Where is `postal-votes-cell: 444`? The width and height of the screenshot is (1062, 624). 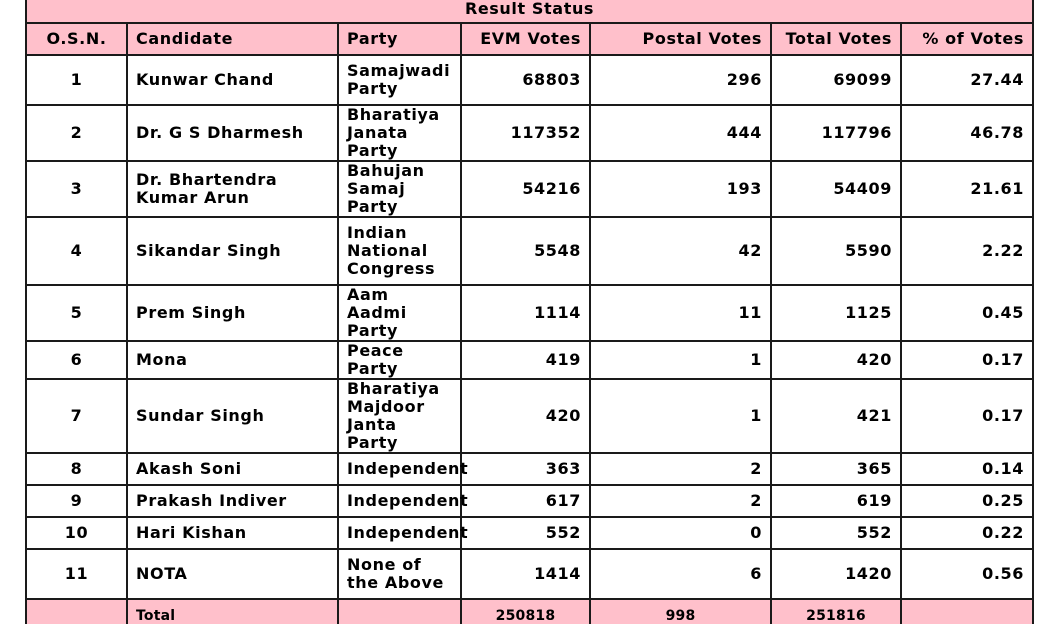 postal-votes-cell: 444 is located at coordinates (680, 133).